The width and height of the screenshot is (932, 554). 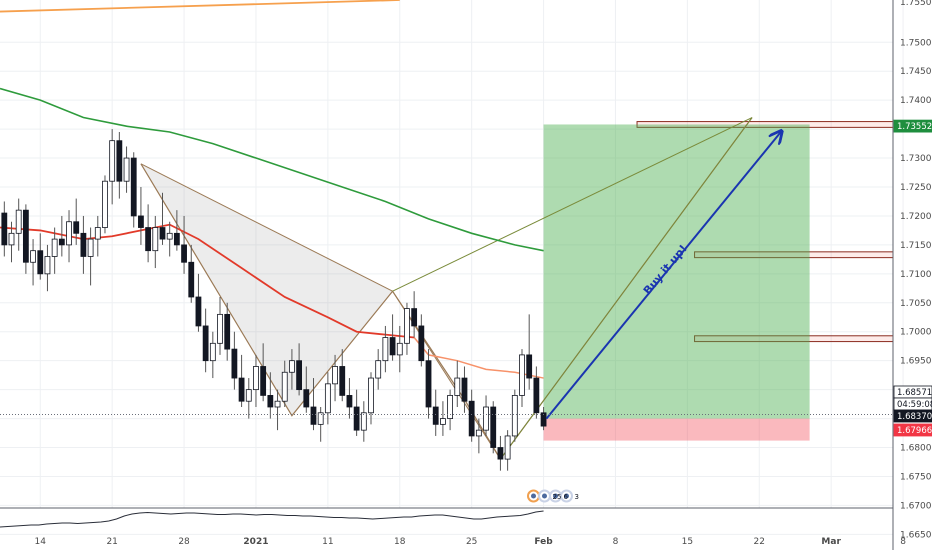 I want to click on time-axis: 14 21 28 2021 11 18 25 Feb 8 15 22 Mar 8, so click(x=471, y=542).